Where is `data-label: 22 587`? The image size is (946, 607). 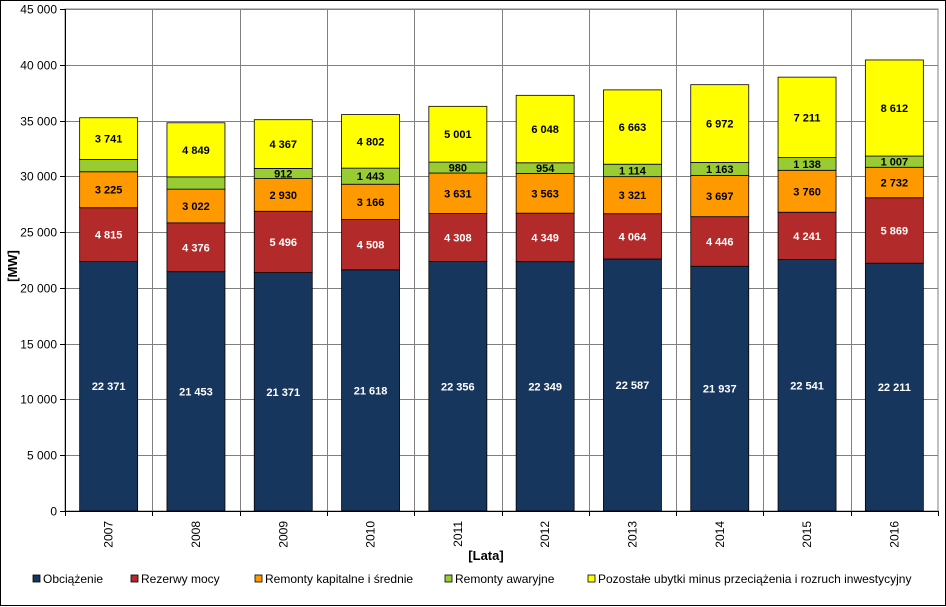
data-label: 22 587 is located at coordinates (633, 386).